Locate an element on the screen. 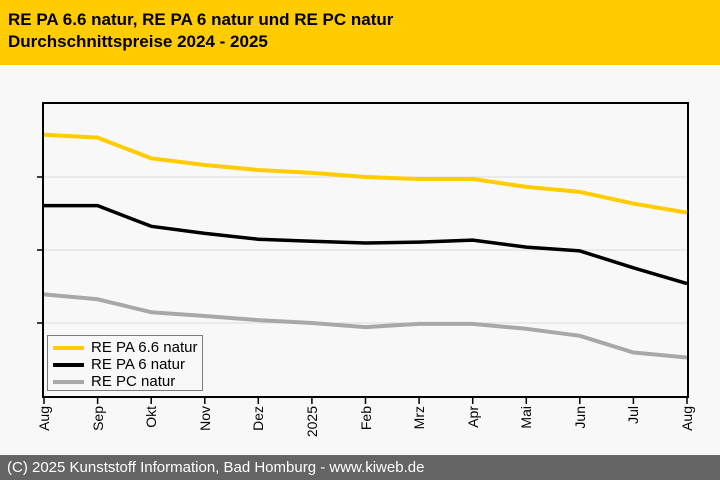  legend-item-re-pa-6-natur: RE PA 6 natur is located at coordinates (125, 364).